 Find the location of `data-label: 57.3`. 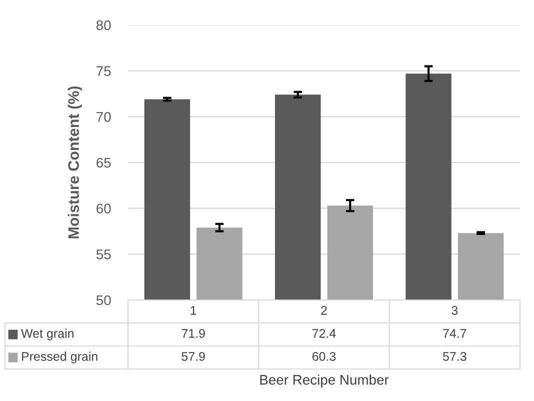

data-label: 57.3 is located at coordinates (454, 356).